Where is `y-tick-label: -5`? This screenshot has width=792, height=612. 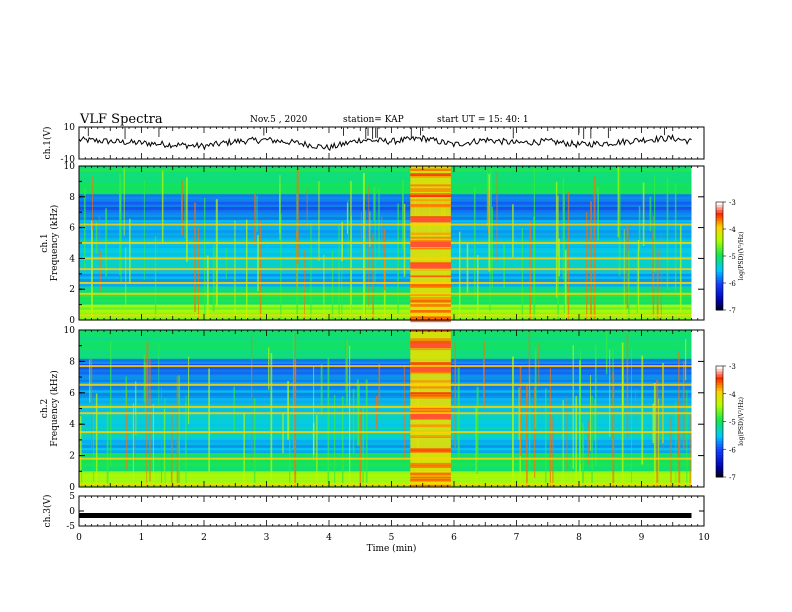
y-tick-label: -5 is located at coordinates (70, 527).